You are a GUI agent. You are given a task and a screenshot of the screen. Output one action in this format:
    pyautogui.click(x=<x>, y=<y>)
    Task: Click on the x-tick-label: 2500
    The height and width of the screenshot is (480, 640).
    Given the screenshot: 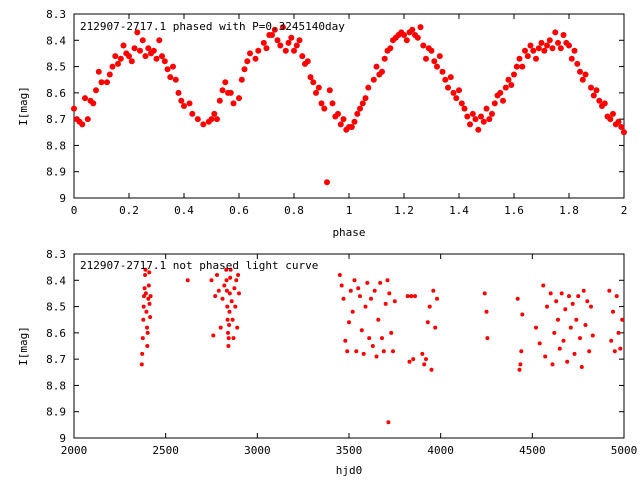 What is the action you would take?
    pyautogui.click(x=165, y=450)
    